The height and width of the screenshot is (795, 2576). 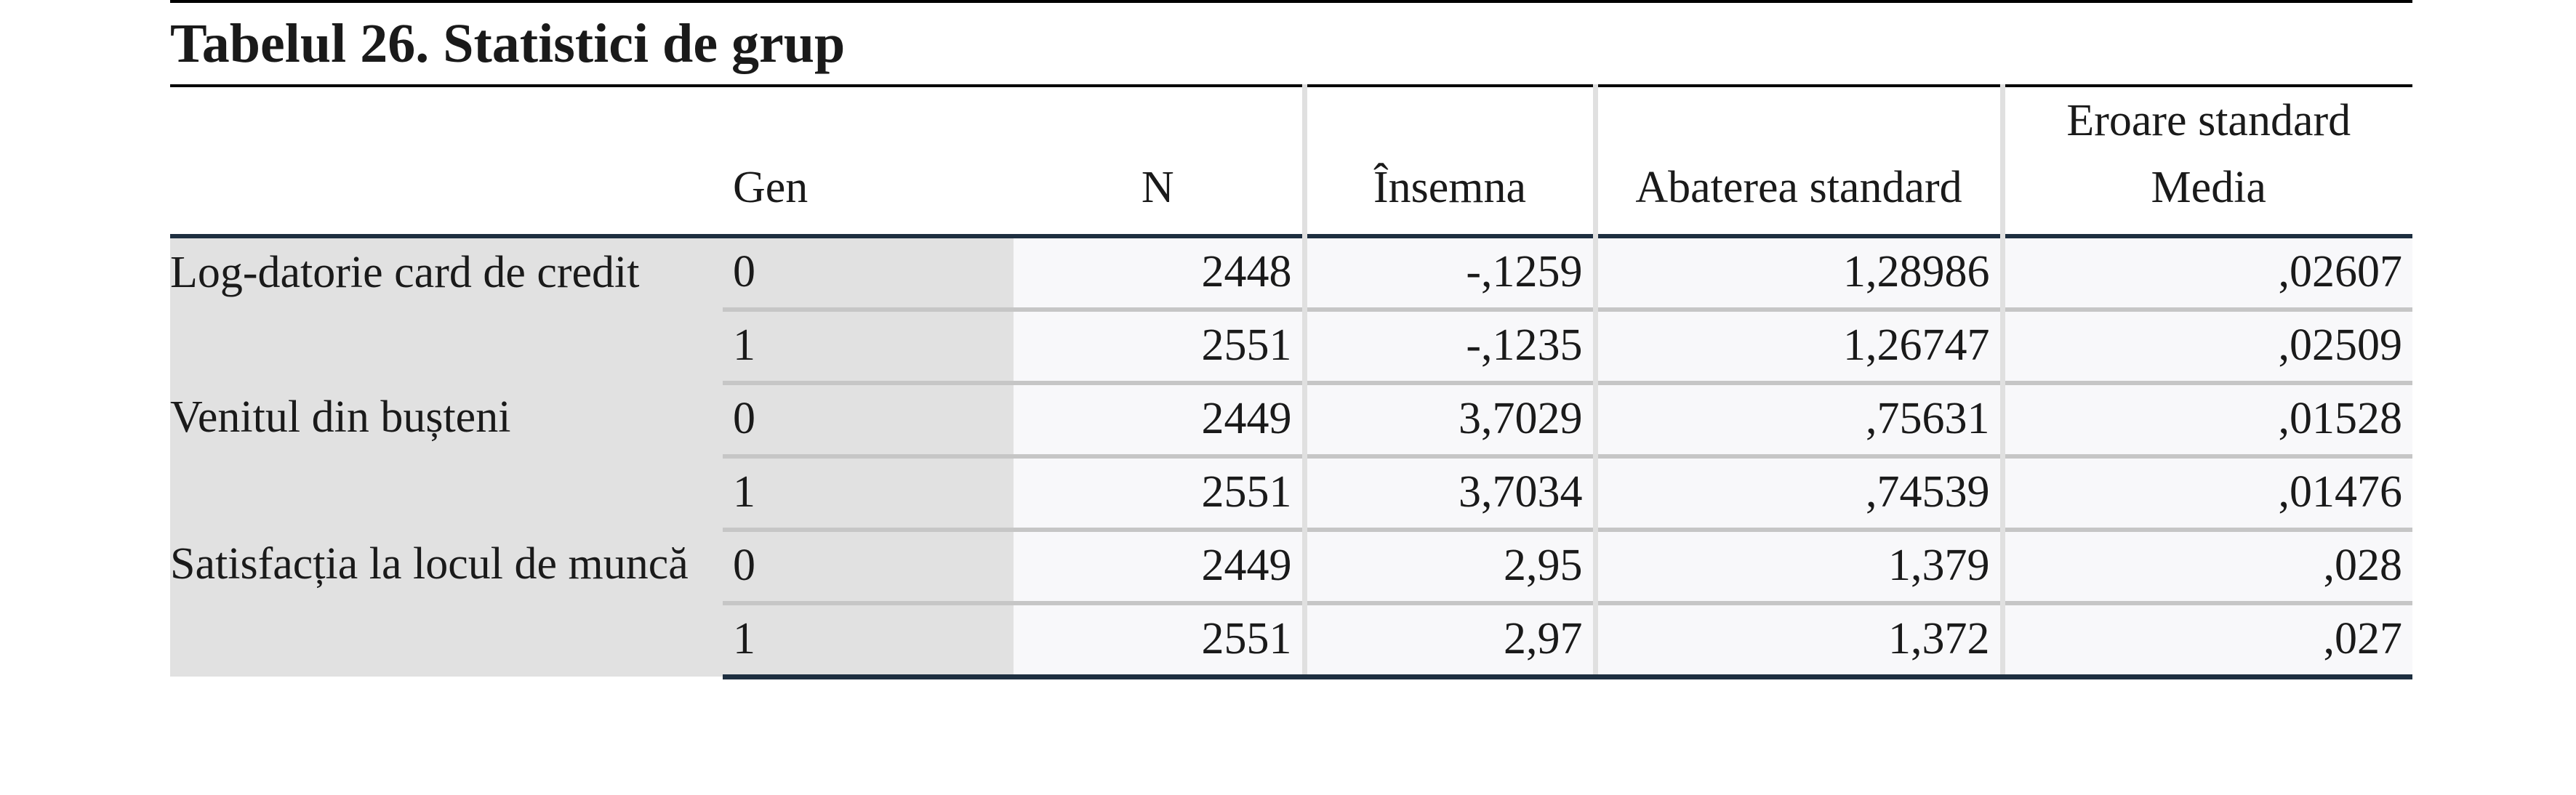 I want to click on table-row: 1 2551 -,1235 1,26747 ,02509, so click(x=1291, y=347).